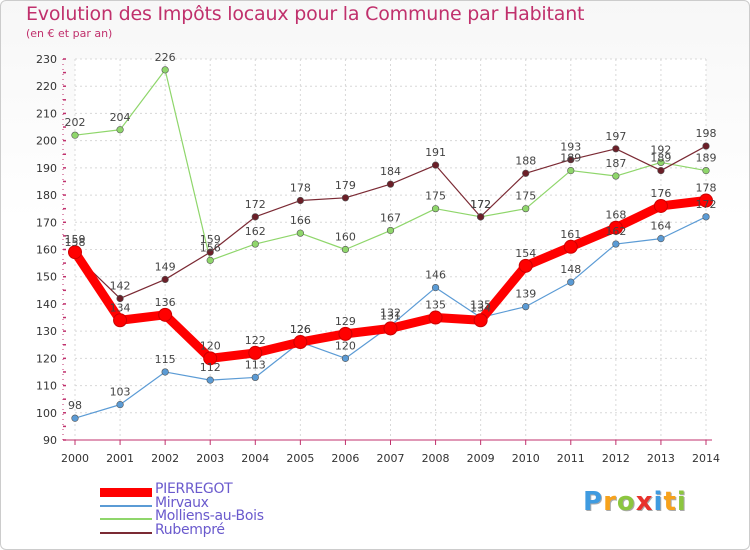  Describe the element at coordinates (165, 458) in the screenshot. I see `x-tick-label: 2002` at that location.